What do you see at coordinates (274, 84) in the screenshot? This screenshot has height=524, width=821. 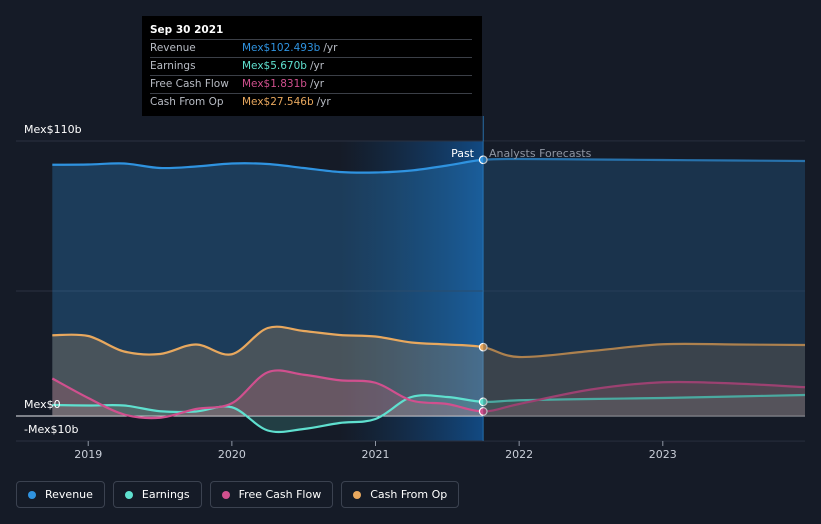 I see `tooltip-value: Mex$1.831b` at bounding box center [274, 84].